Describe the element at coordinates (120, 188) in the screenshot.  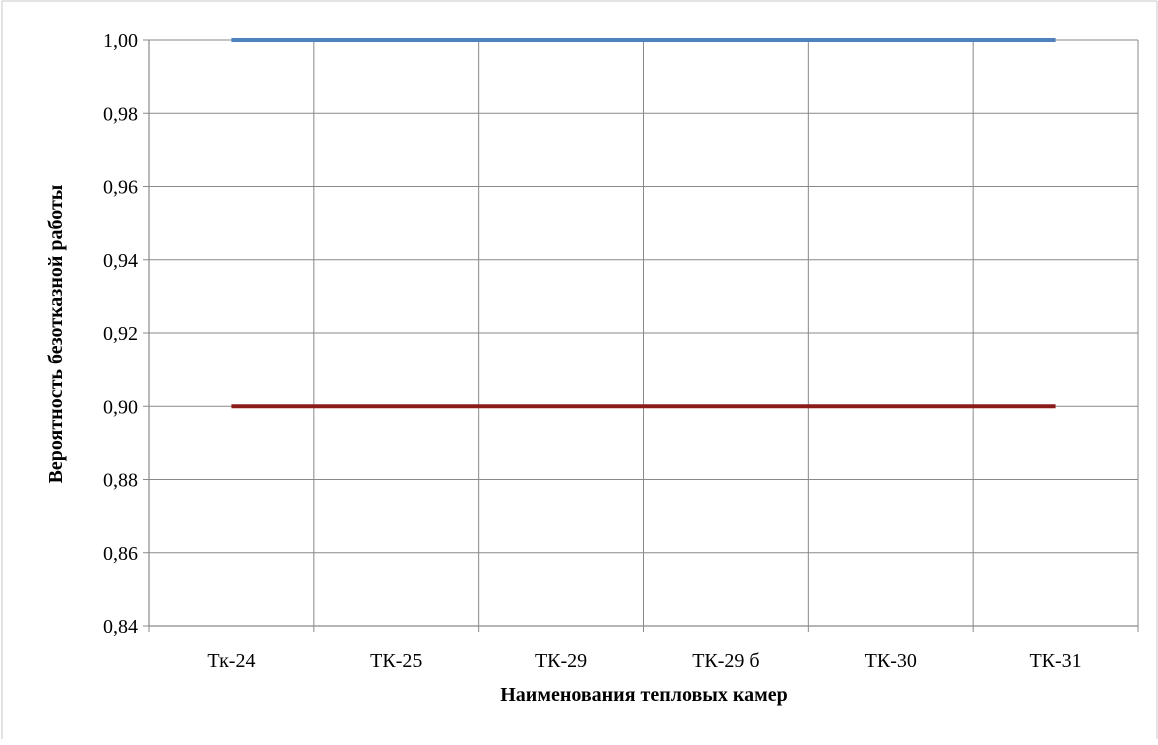
I see `y-tick-label: 0,96` at that location.